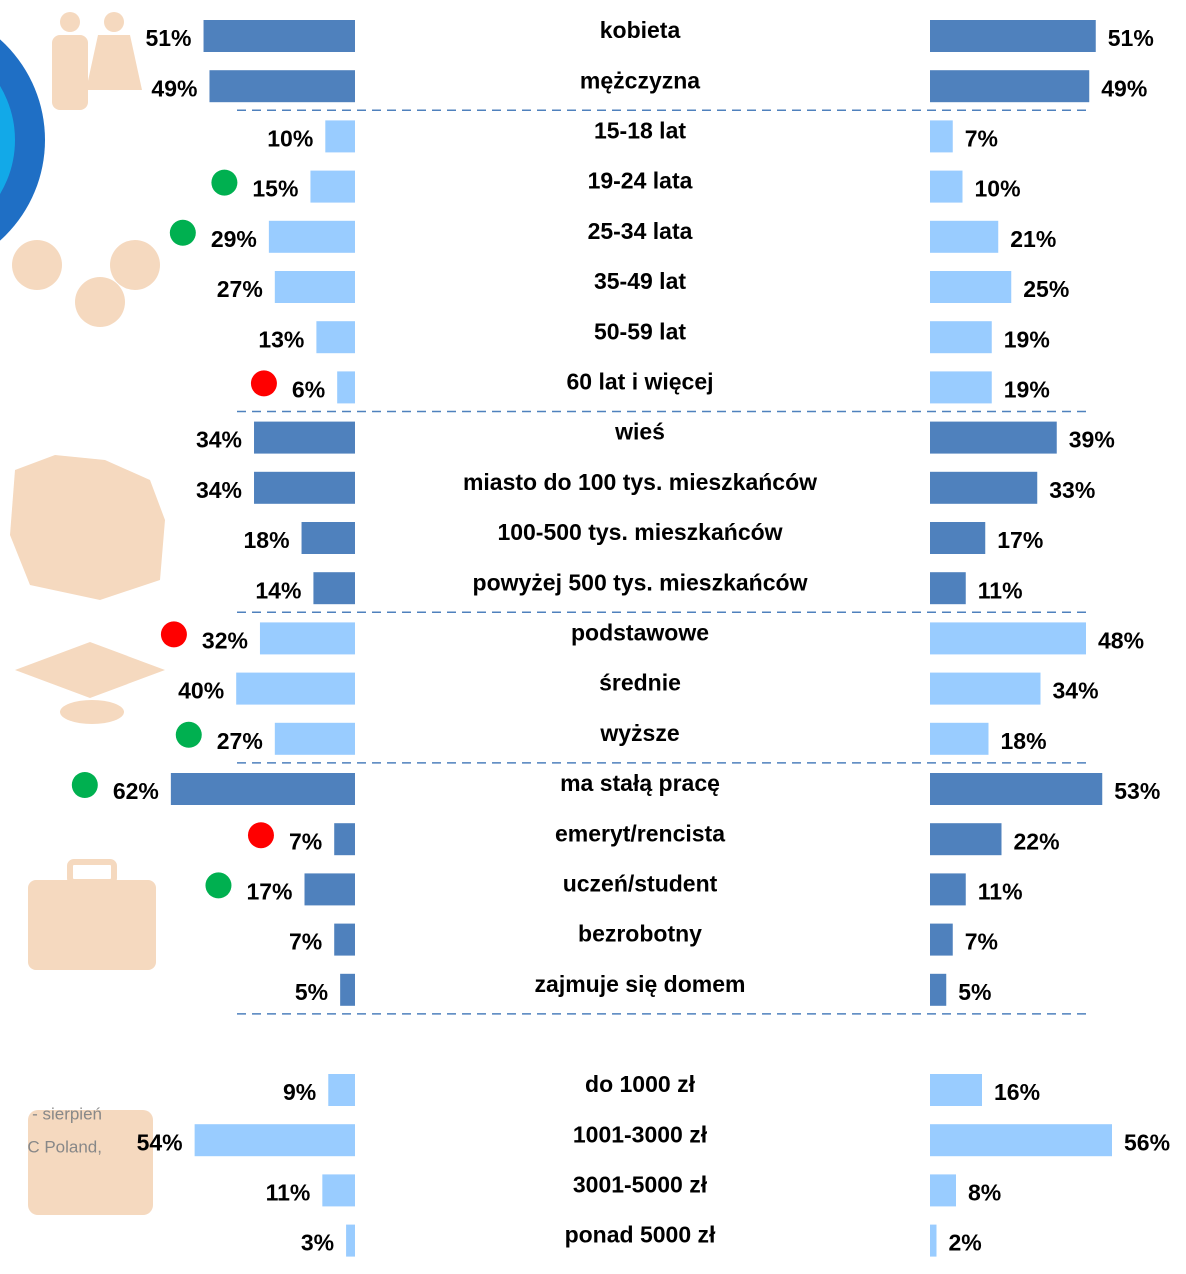 The width and height of the screenshot is (1186, 1274). I want to click on value-label-left: 18%, so click(266, 540).